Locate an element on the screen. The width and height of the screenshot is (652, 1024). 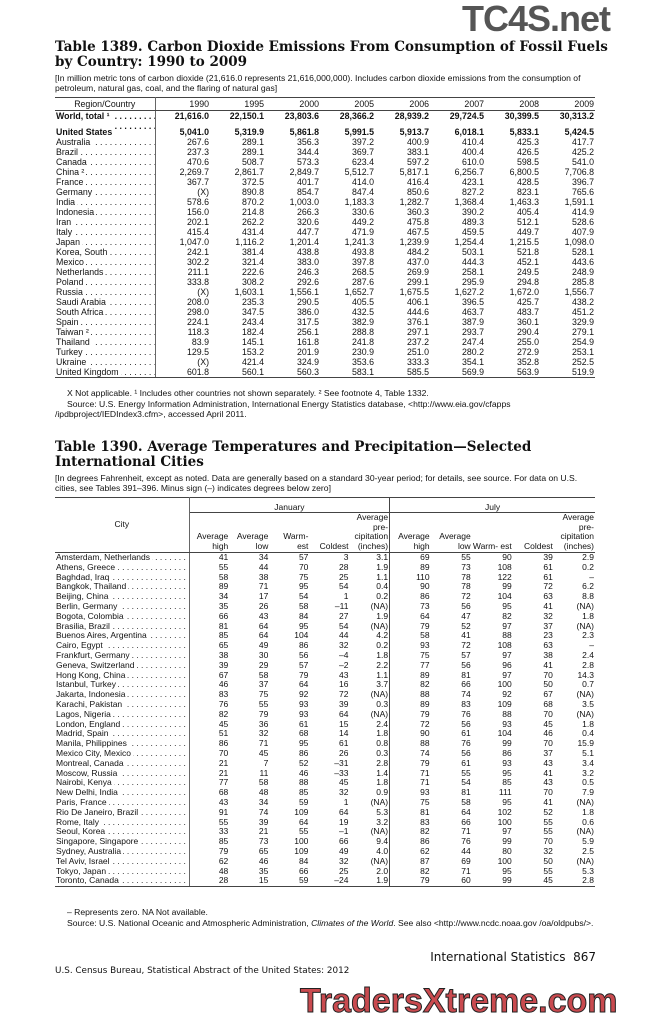
emission-value: 850.6 is located at coordinates (417, 192).